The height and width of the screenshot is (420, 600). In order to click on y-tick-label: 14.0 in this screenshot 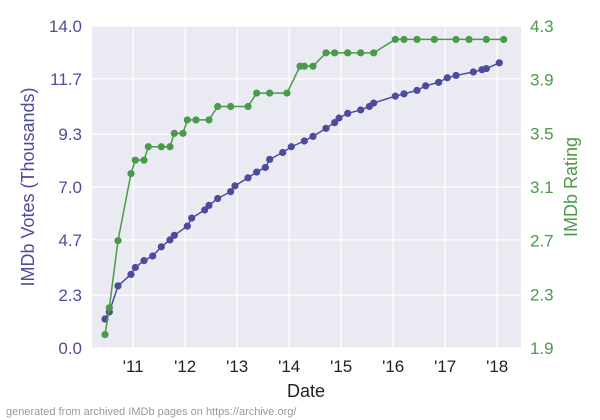, I will do `click(65, 26)`.